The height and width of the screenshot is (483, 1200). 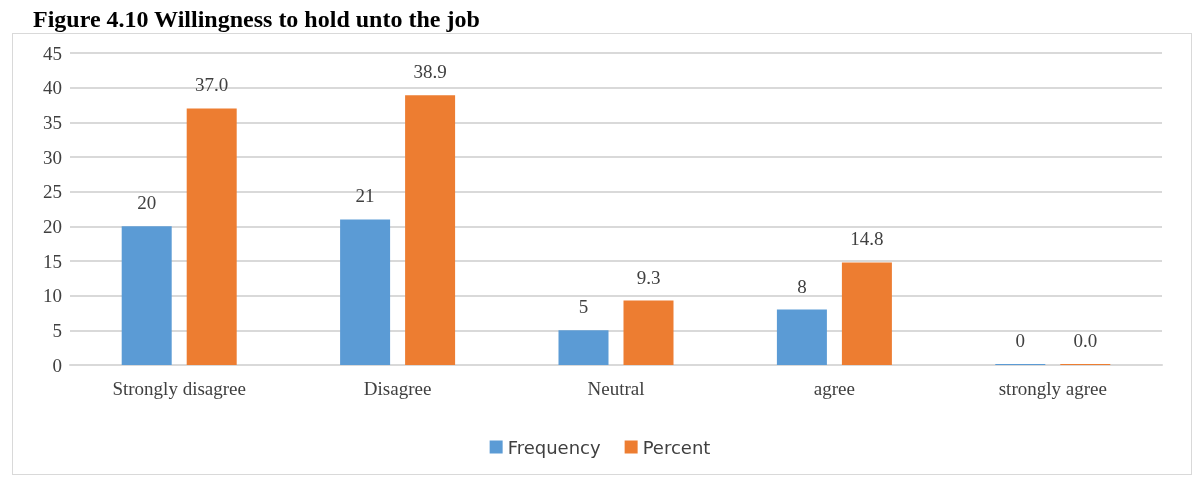 What do you see at coordinates (147, 203) in the screenshot?
I see `data-label: 20` at bounding box center [147, 203].